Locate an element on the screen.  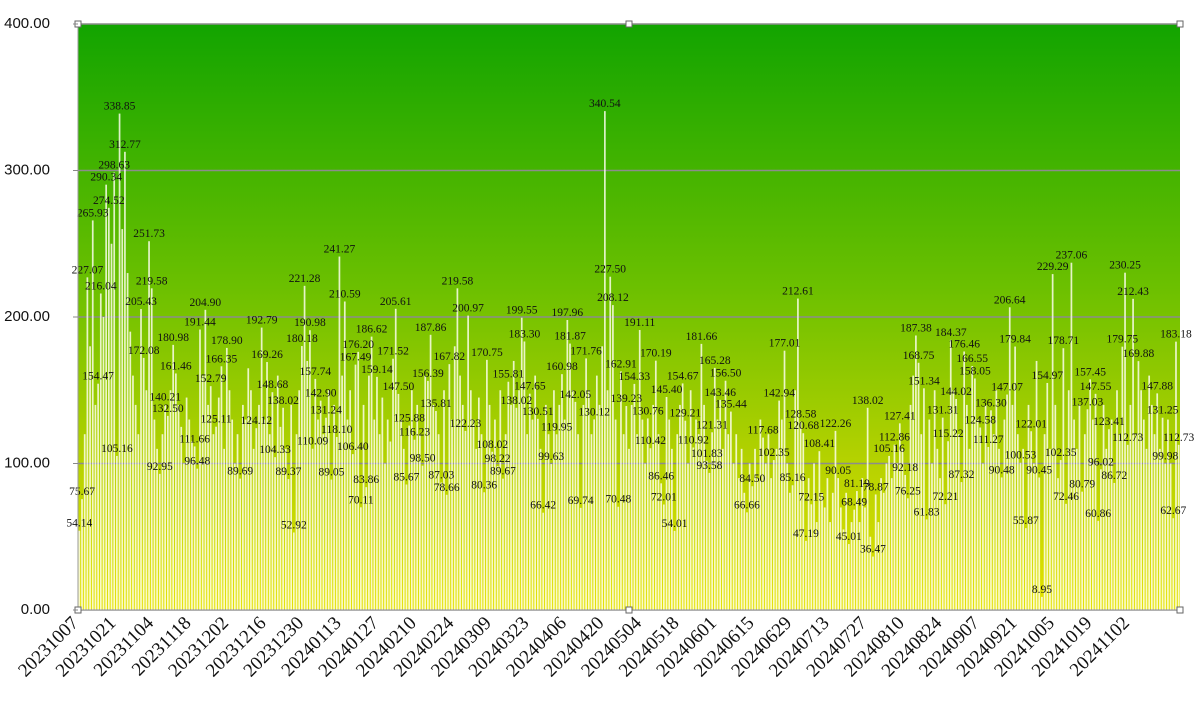
handle is located at coordinates (629, 610).